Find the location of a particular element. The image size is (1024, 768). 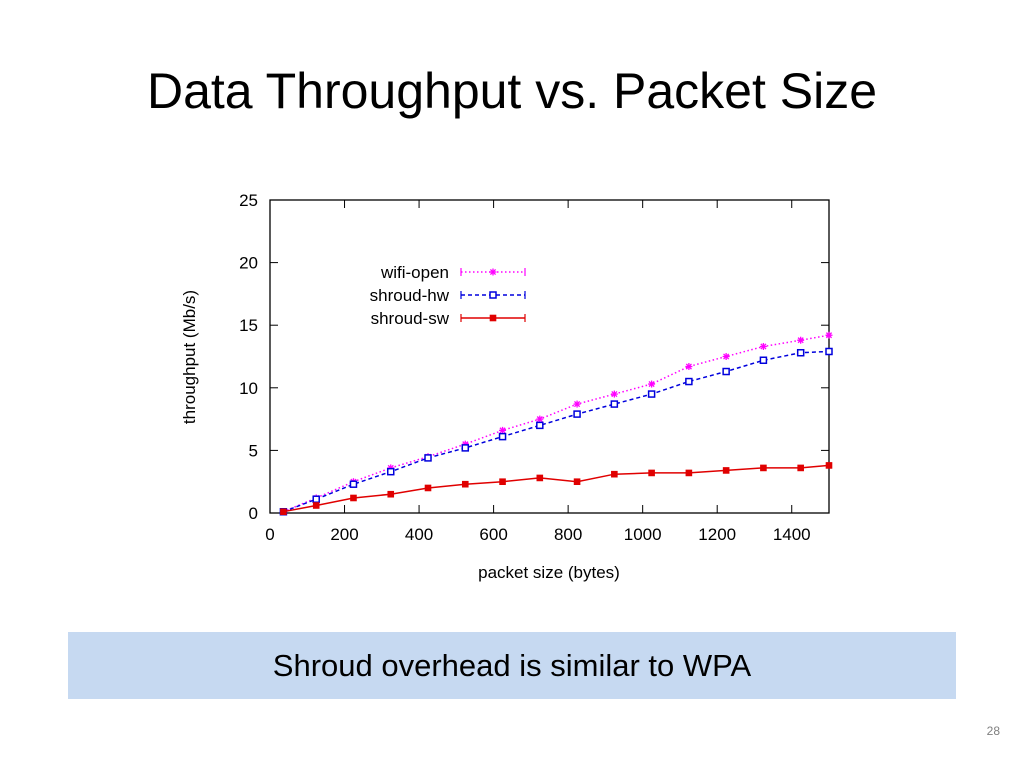

series-layer is located at coordinates (556, 423).